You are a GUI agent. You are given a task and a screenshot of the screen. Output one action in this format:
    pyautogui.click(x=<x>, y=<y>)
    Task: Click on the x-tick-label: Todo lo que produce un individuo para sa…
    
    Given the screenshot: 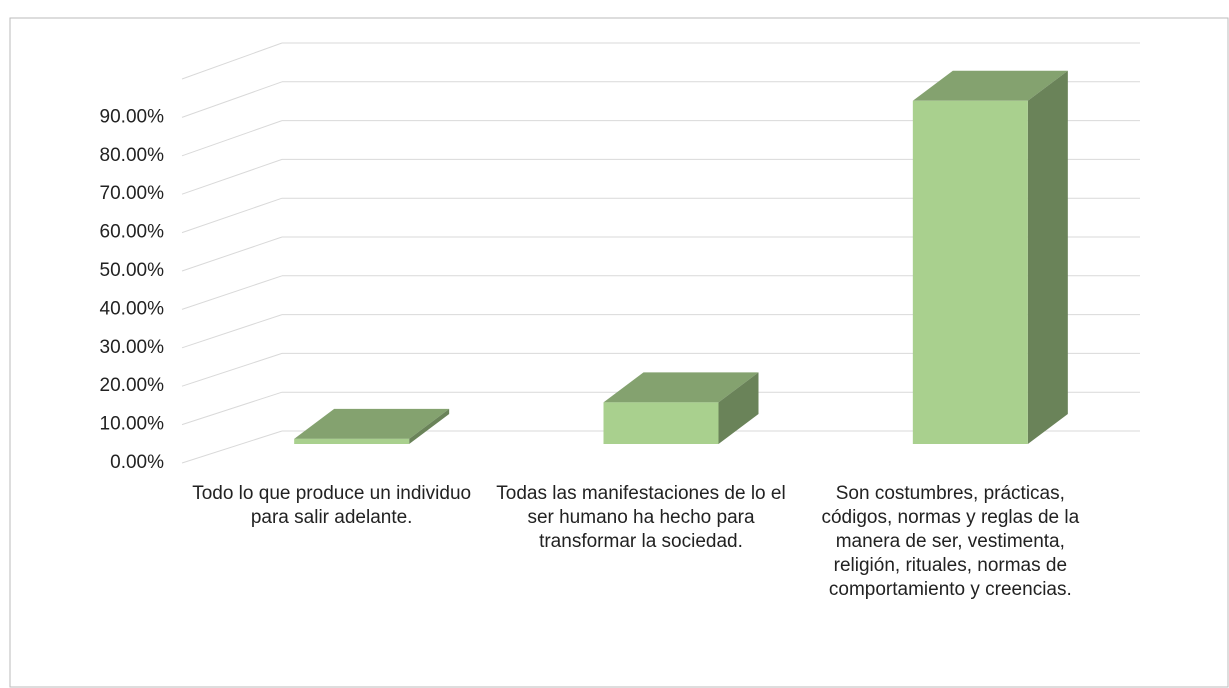 What is the action you would take?
    pyautogui.click(x=332, y=505)
    